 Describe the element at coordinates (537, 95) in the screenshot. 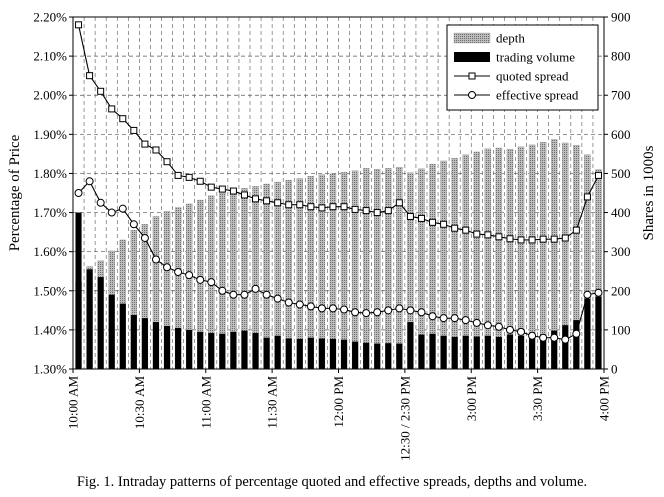

I see `legend-label: effective spread` at that location.